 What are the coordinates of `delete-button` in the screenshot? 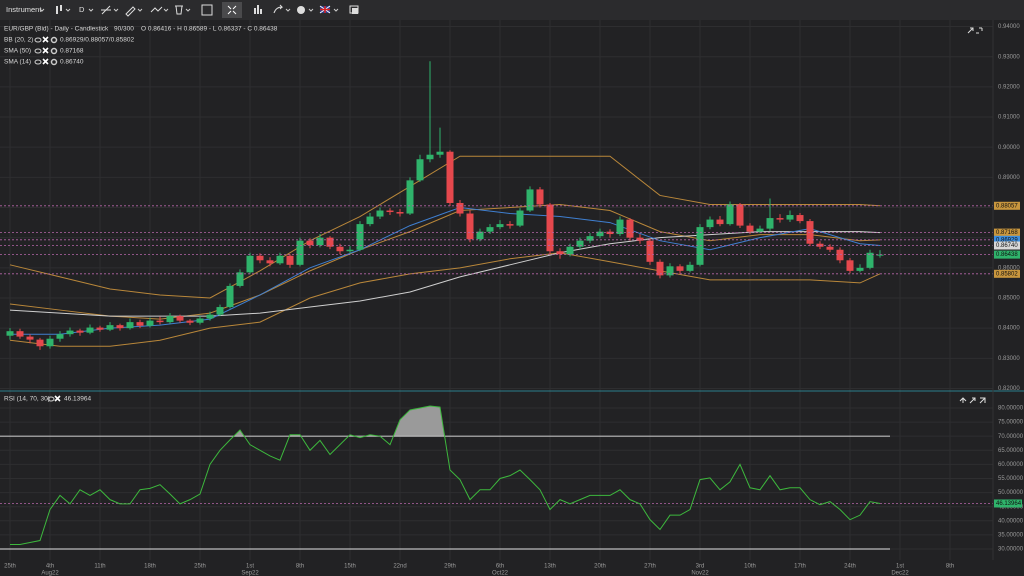 It's located at (183, 10).